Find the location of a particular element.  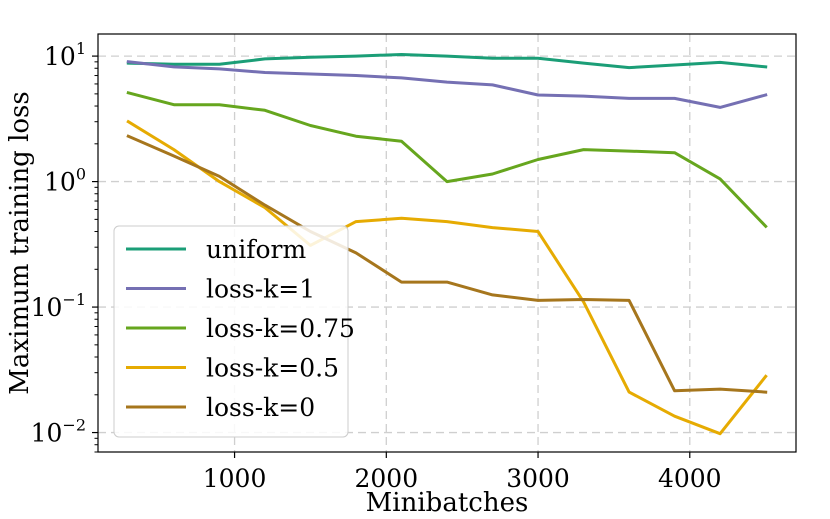

x-tick-label: 3000 is located at coordinates (538, 478).